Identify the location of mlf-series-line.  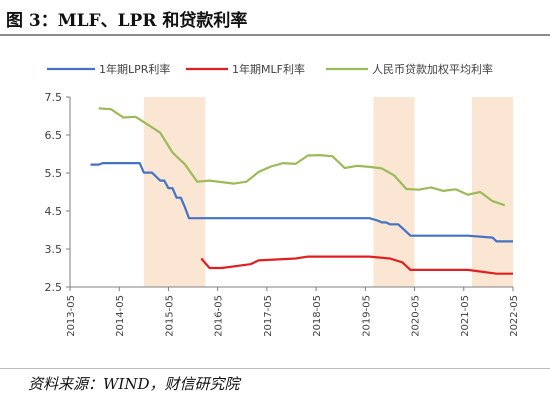
(356, 265).